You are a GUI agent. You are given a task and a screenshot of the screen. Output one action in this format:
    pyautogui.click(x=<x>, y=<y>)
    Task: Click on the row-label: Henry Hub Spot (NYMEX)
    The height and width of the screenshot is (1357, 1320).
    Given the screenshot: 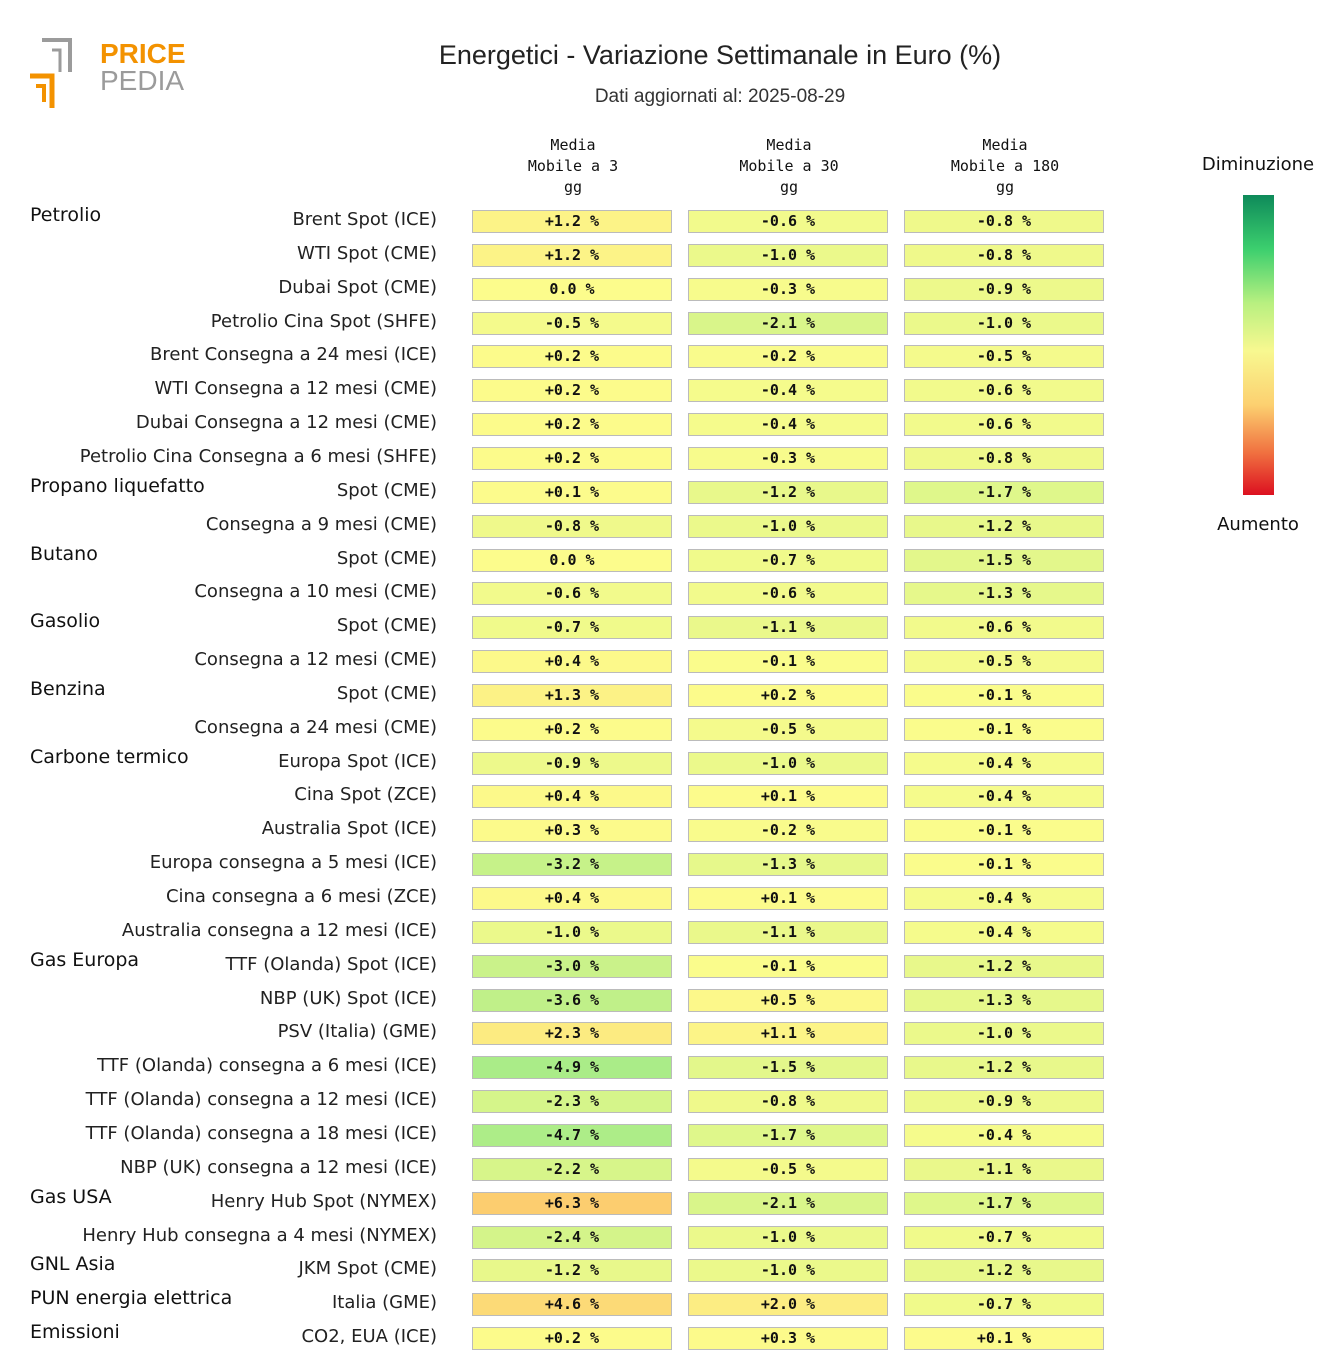 What is the action you would take?
    pyautogui.click(x=323, y=1201)
    